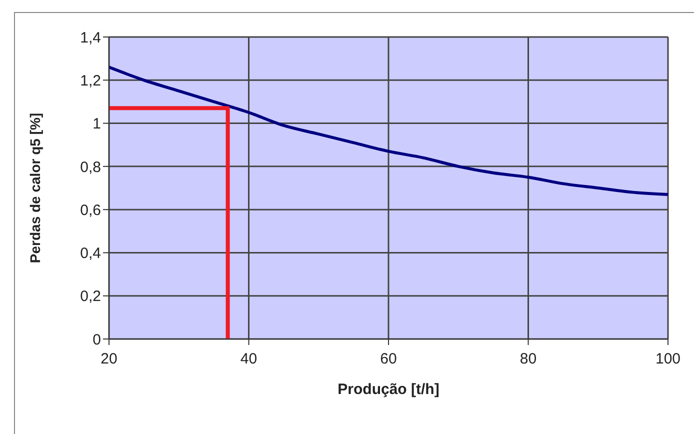 Image resolution: width=695 pixels, height=434 pixels. I want to click on y-tick-label: 0,2, so click(90, 297).